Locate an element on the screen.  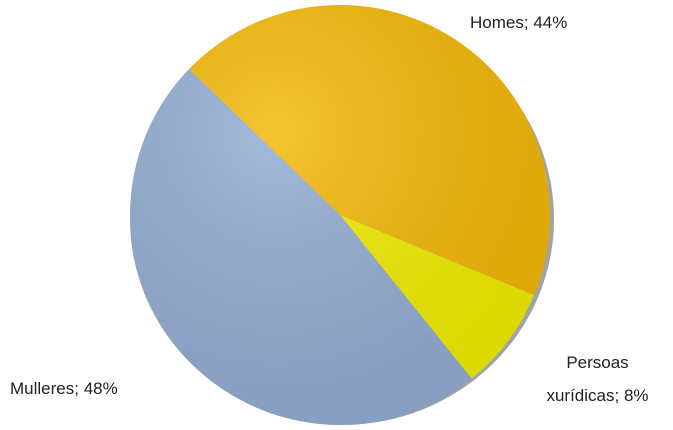
value-label: 48% is located at coordinates (100, 388).